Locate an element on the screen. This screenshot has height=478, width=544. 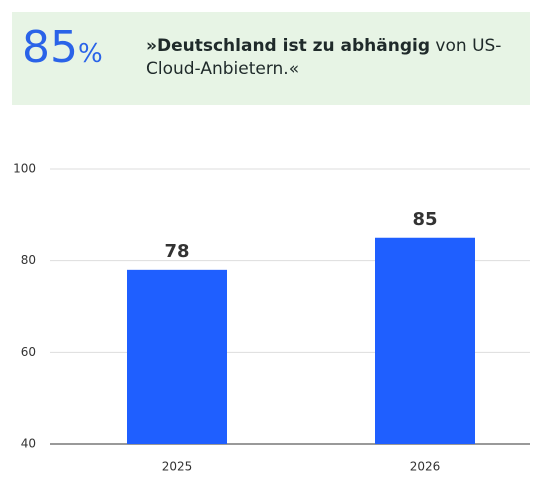
data-label: 78 is located at coordinates (176, 251).